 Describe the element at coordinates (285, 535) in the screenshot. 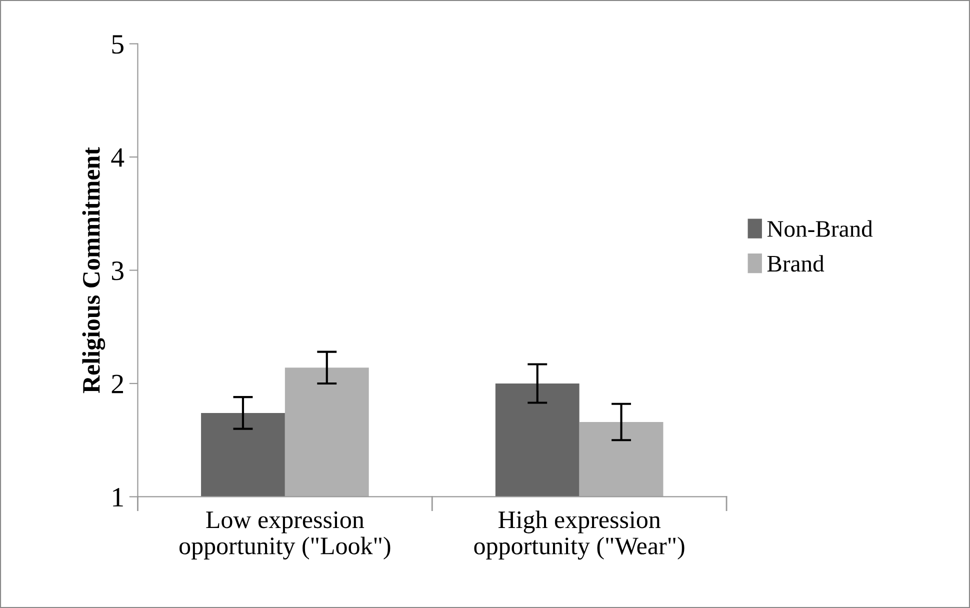

I see `x-tick-label: Low expression opportunity ("Look")` at that location.